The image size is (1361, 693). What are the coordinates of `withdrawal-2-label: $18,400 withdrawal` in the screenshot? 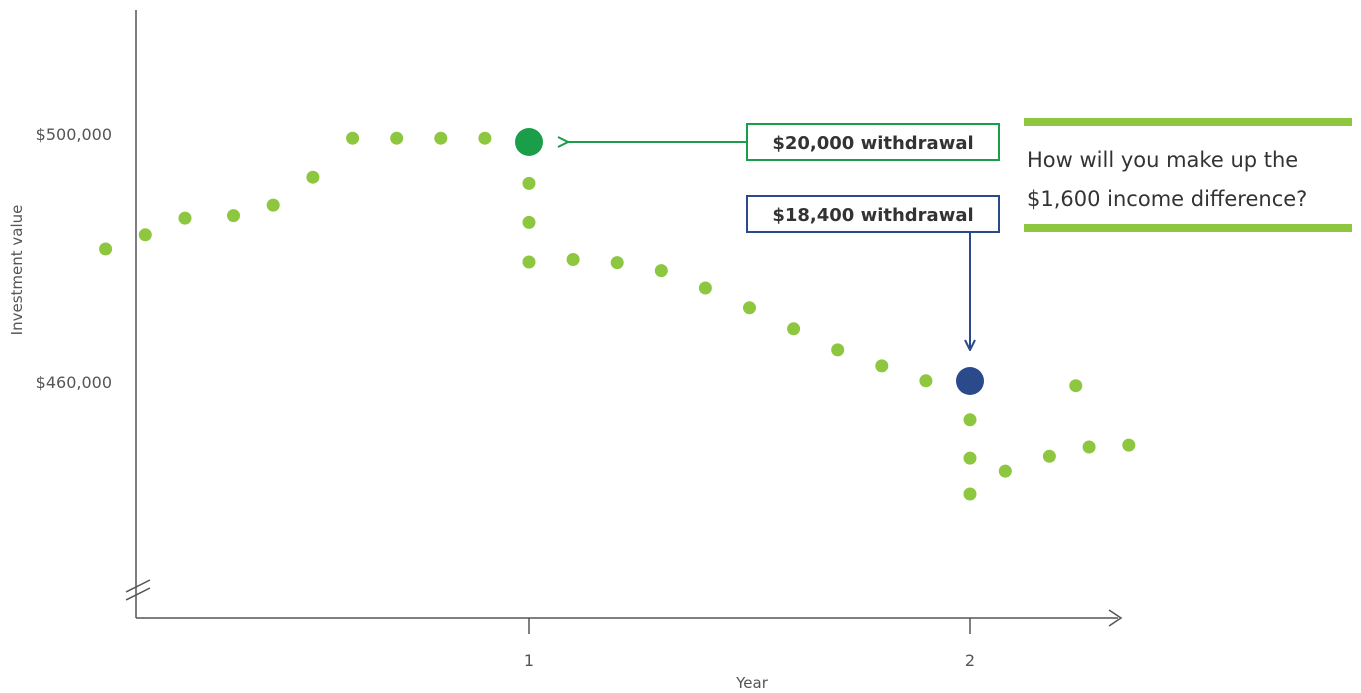 It's located at (872, 215).